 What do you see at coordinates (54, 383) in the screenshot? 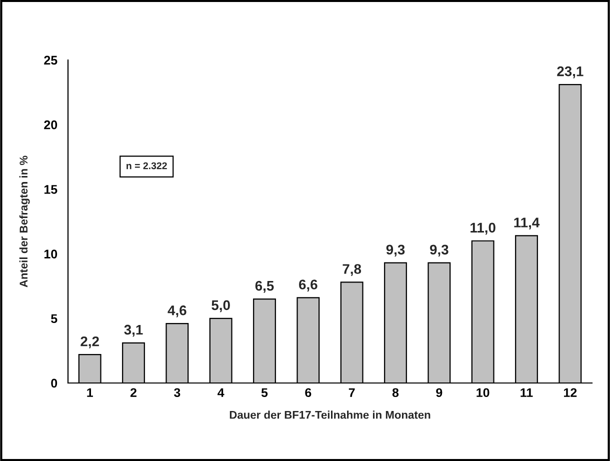
I see `y-tick-label: 0` at bounding box center [54, 383].